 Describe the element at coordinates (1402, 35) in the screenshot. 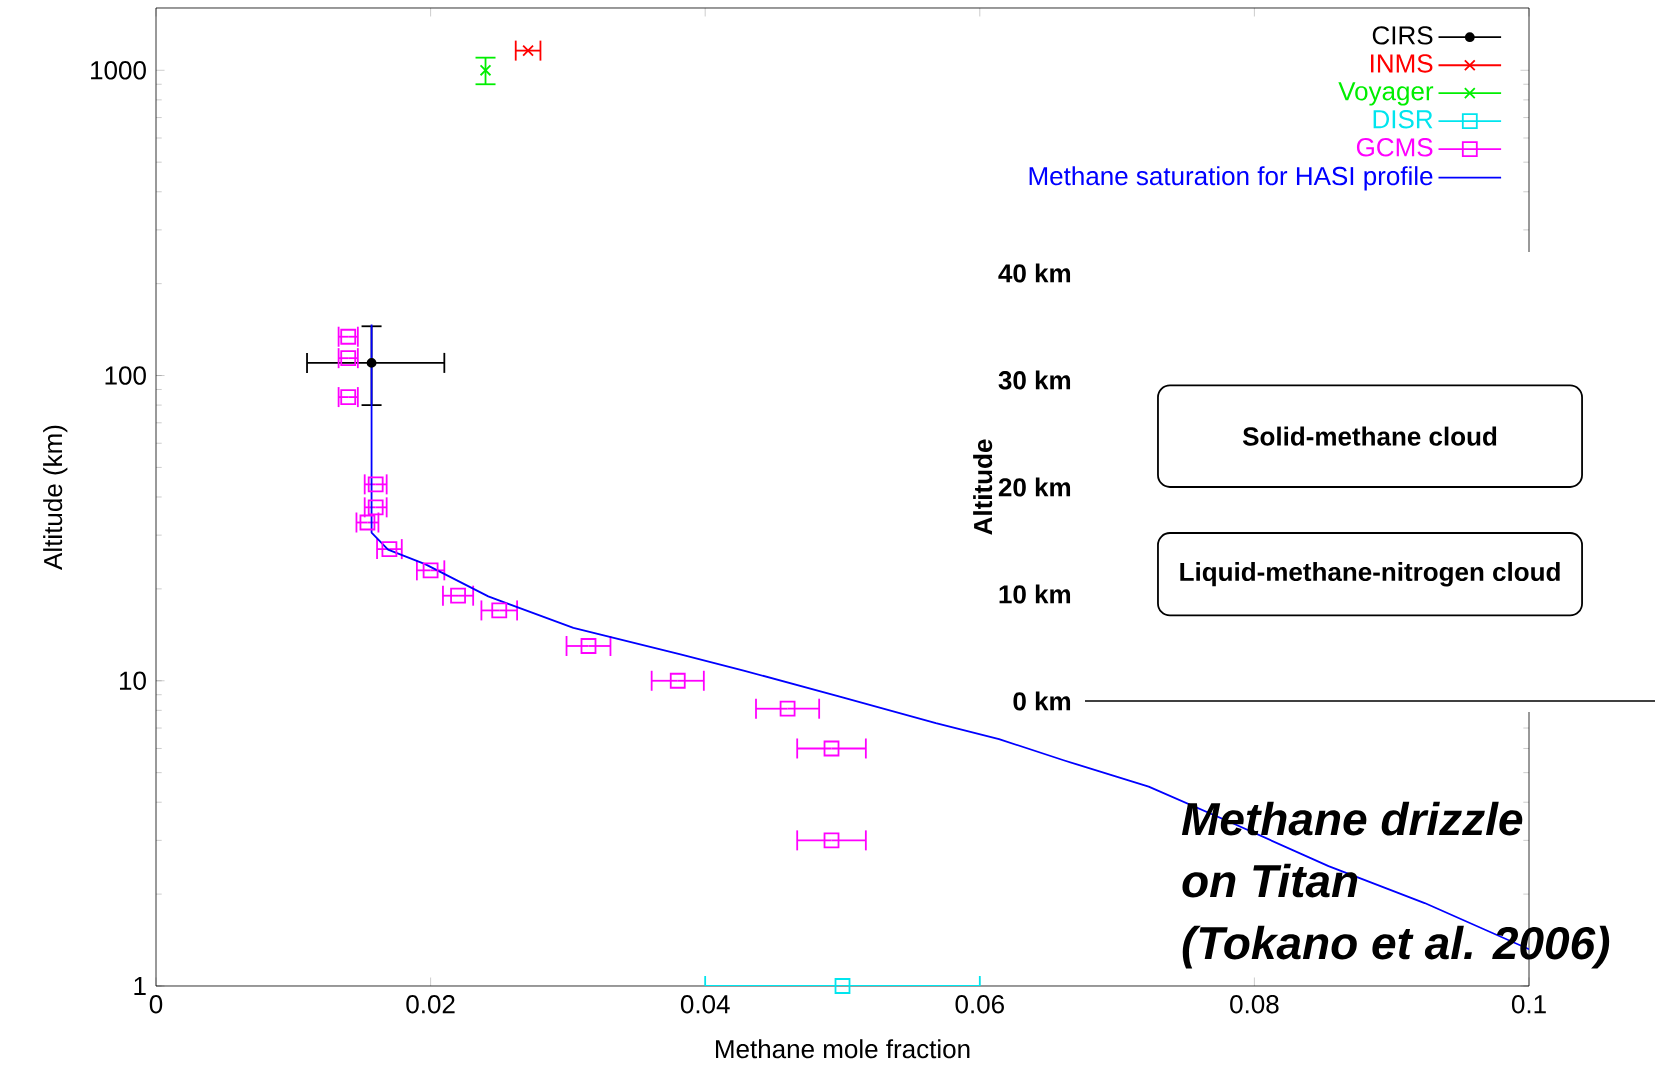

I see `legend-label: CIRS` at that location.